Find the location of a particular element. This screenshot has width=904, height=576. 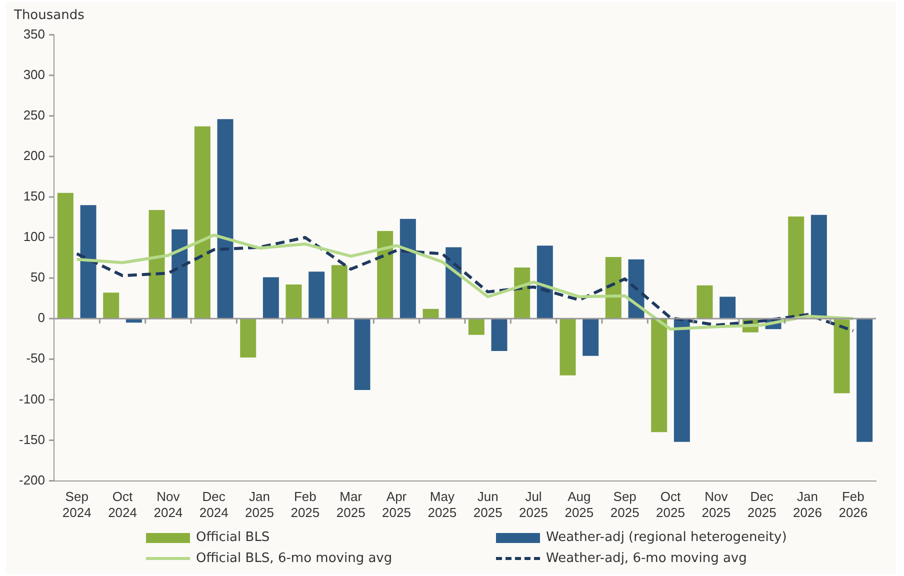

y-axis-title: Thousands is located at coordinates (49, 15).